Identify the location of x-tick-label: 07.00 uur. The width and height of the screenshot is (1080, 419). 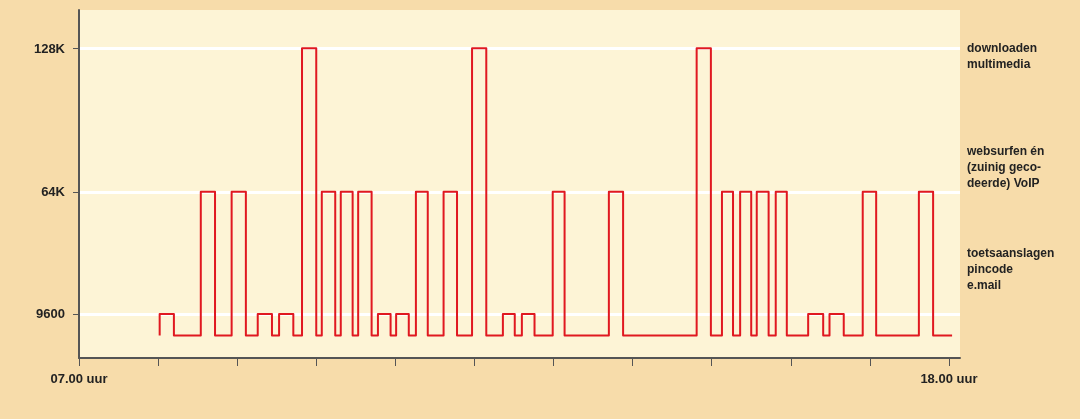
(79, 378).